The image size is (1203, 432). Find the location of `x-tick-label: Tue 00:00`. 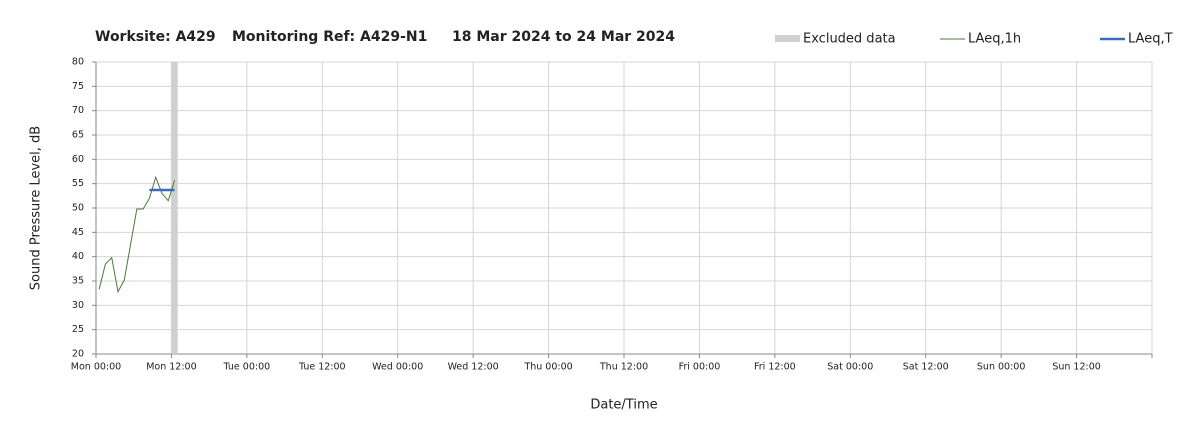

x-tick-label: Tue 00:00 is located at coordinates (247, 367).